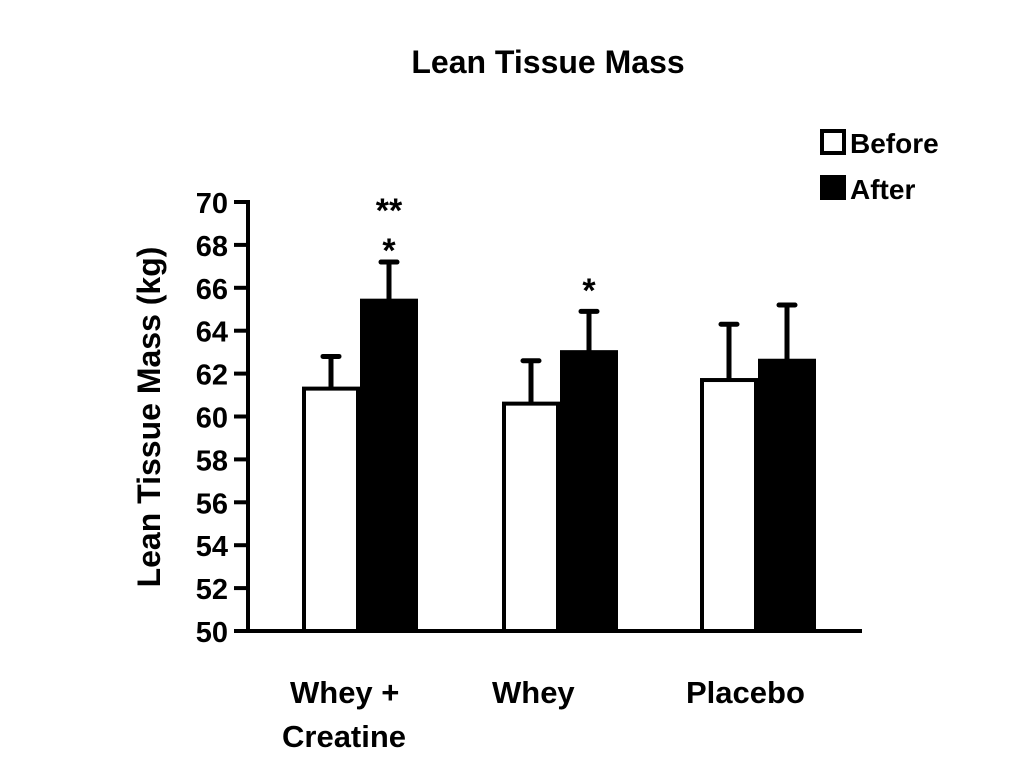  Describe the element at coordinates (389, 211) in the screenshot. I see `significance-marker: **` at that location.